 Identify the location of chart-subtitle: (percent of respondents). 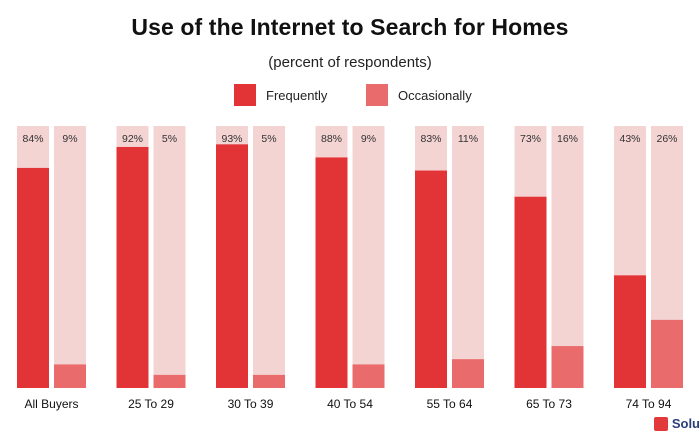
(350, 62).